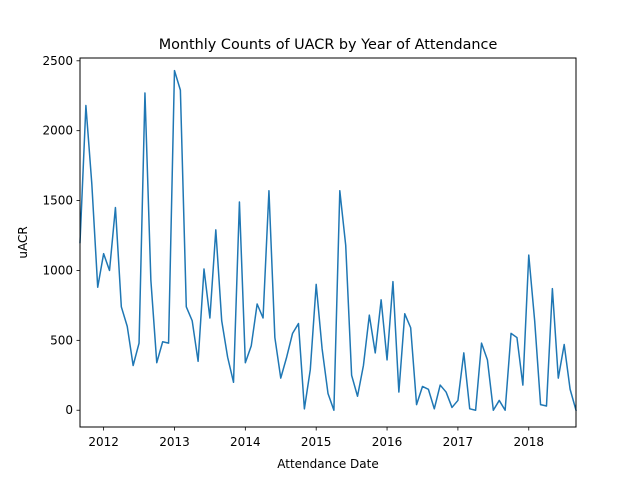  What do you see at coordinates (23, 242) in the screenshot?
I see `y-axis-label: uACR` at bounding box center [23, 242].